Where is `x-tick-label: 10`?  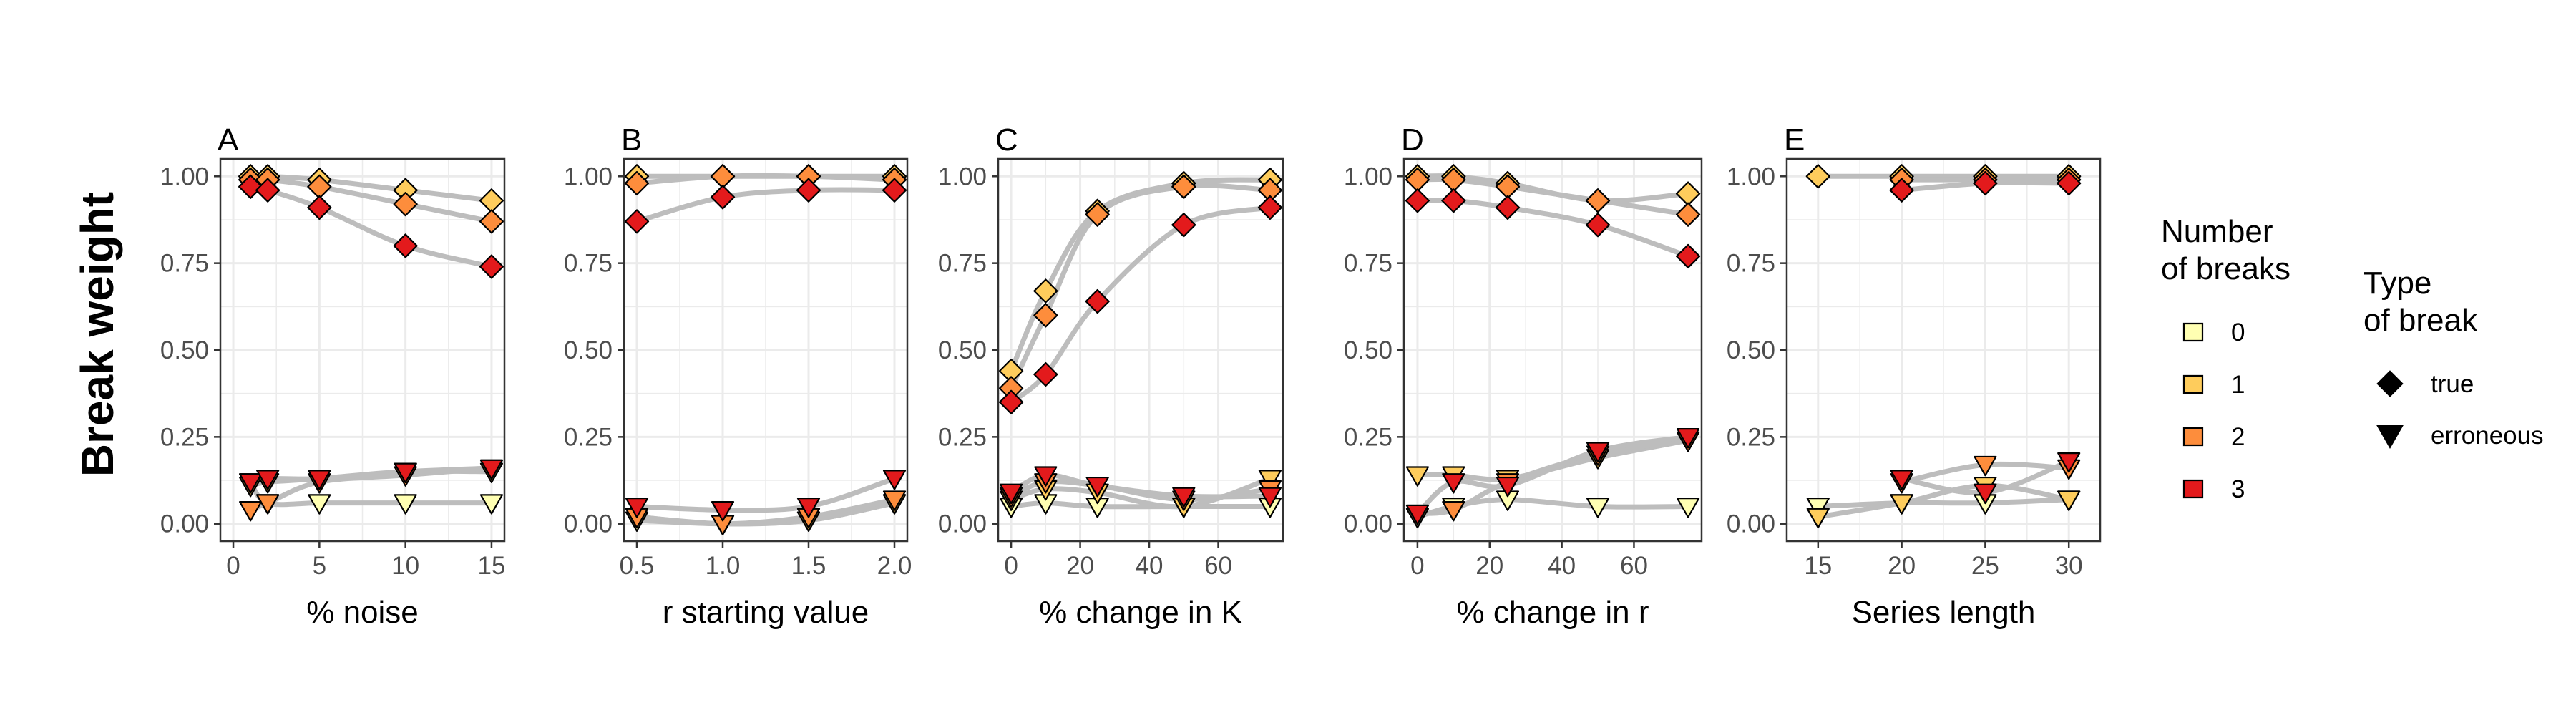 x-tick-label: 10 is located at coordinates (405, 566).